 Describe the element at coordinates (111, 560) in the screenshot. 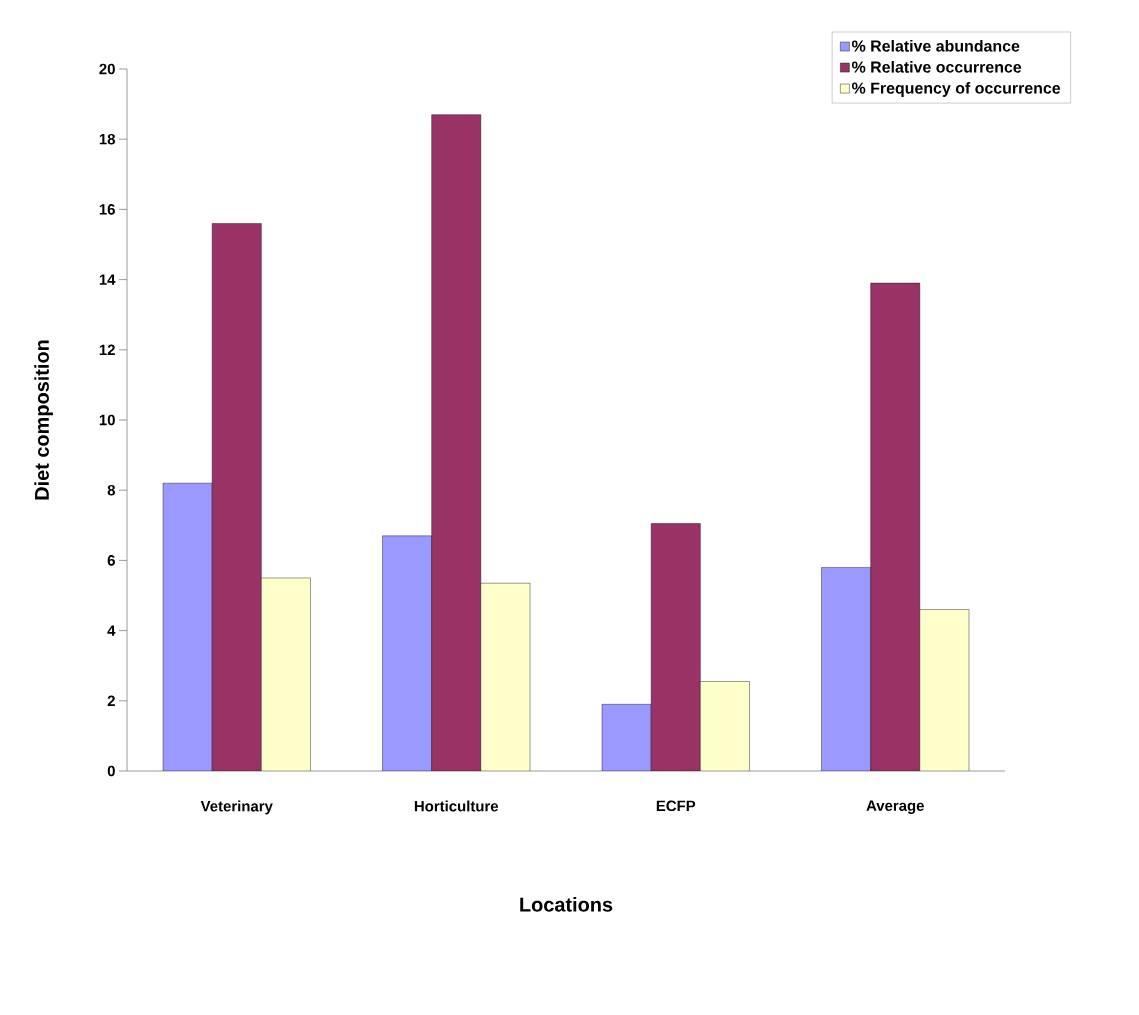

I see `y-tick-label: 6` at that location.